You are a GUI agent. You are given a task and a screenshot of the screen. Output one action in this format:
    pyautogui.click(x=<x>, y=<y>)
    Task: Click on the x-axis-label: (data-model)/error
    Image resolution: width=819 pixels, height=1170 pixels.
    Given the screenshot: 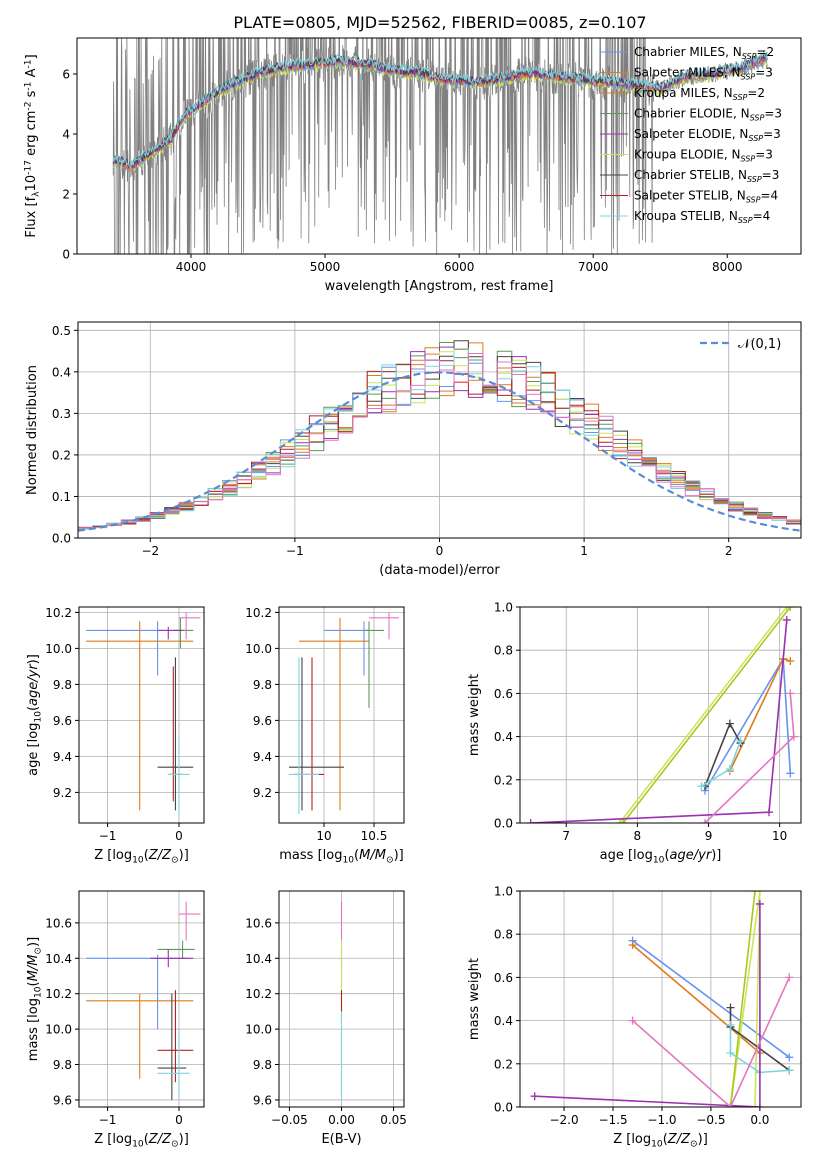 What is the action you would take?
    pyautogui.click(x=439, y=570)
    